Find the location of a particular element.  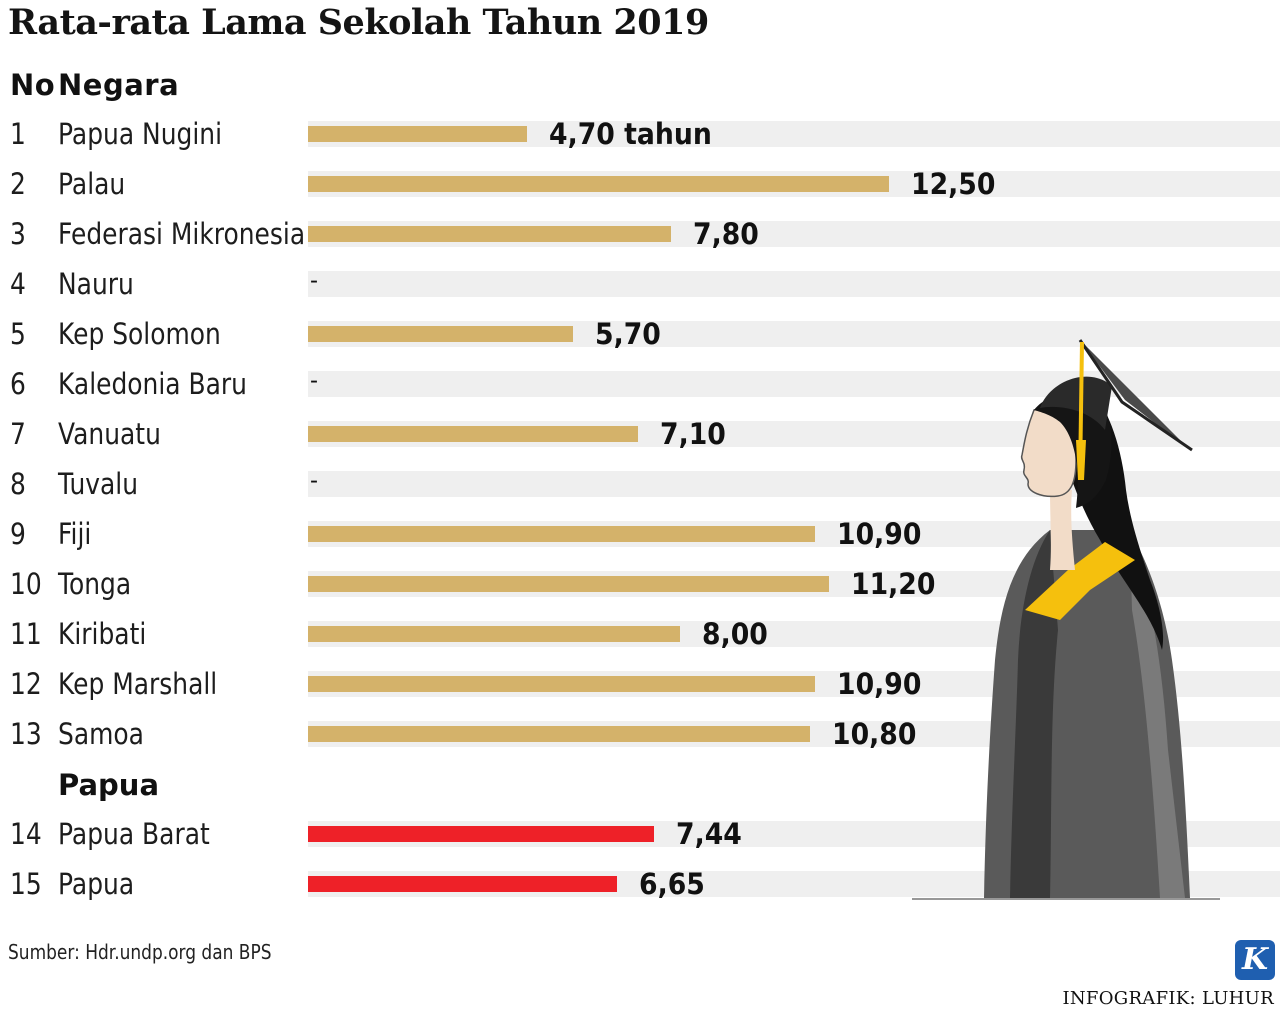

row-number: 9 is located at coordinates (18, 534).